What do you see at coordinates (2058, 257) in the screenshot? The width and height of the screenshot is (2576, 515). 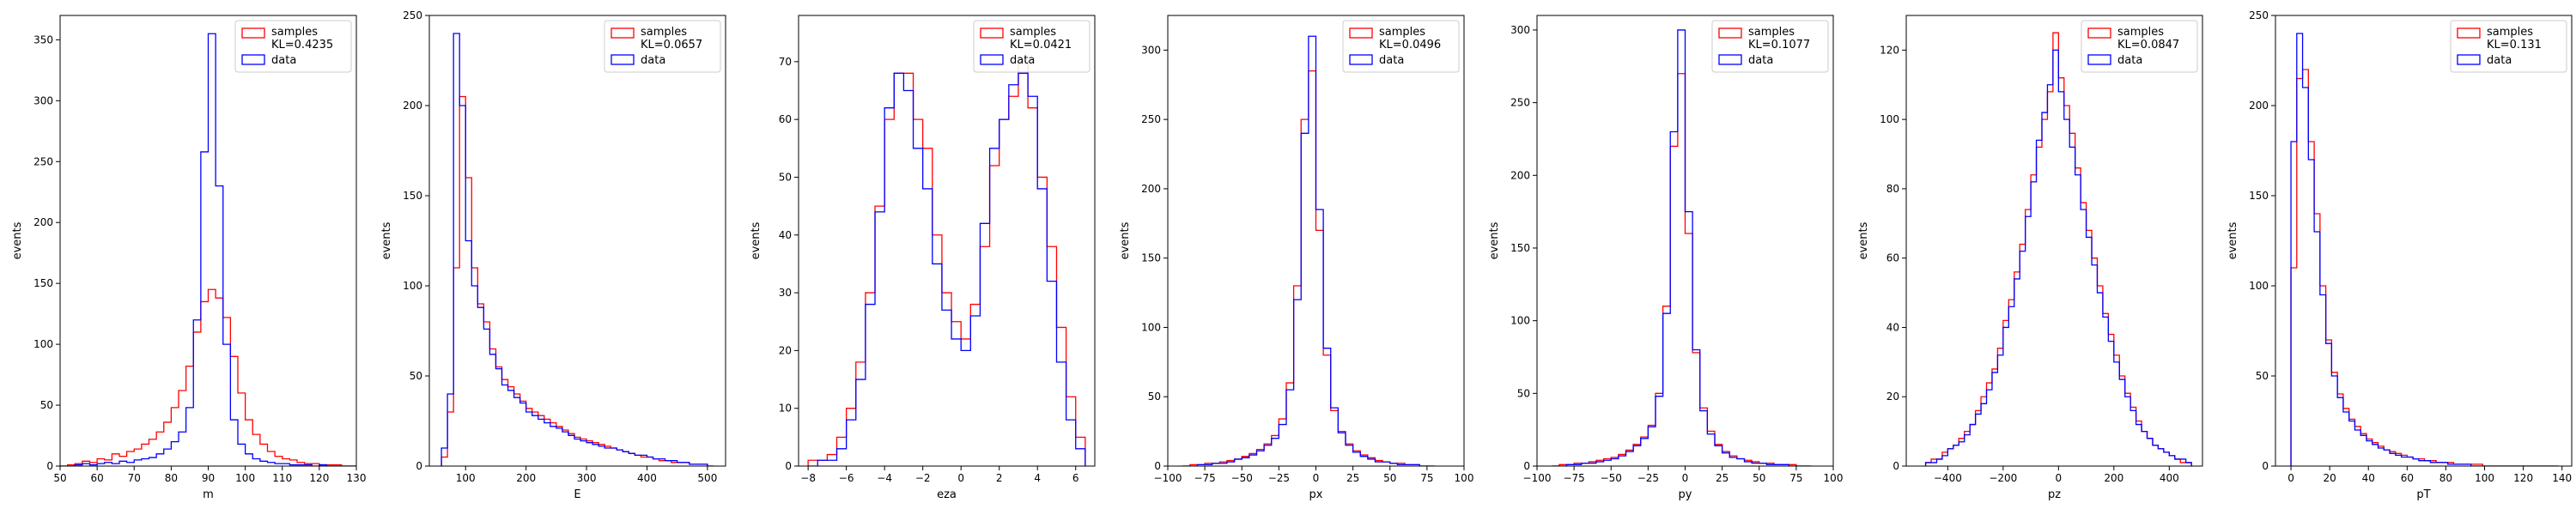 I see `histogram-data-pz` at bounding box center [2058, 257].